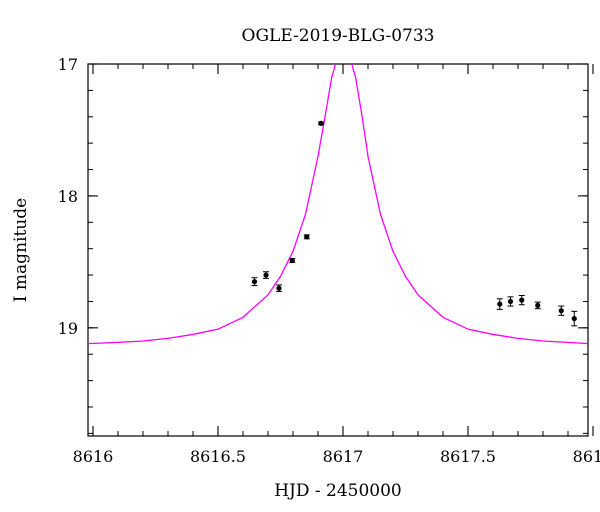  I want to click on x-tick-label: 8618, so click(586, 456).